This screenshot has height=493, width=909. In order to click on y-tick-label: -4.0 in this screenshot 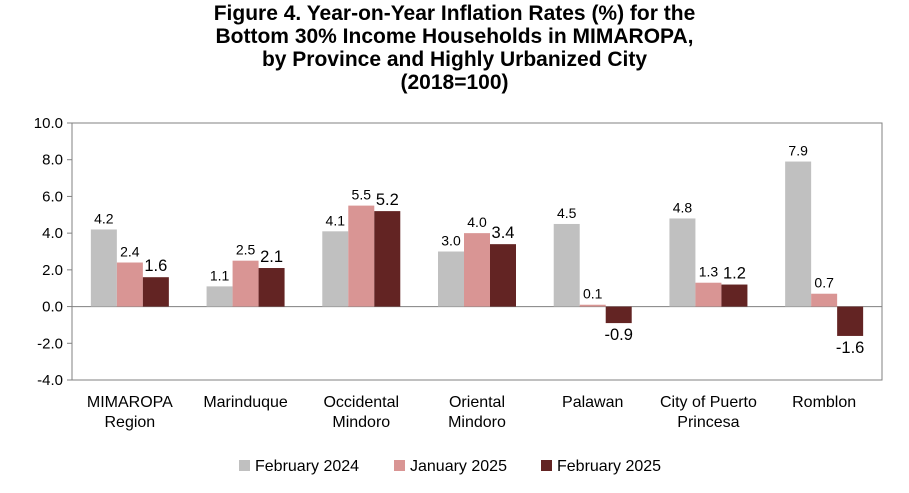, I will do `click(50, 380)`.